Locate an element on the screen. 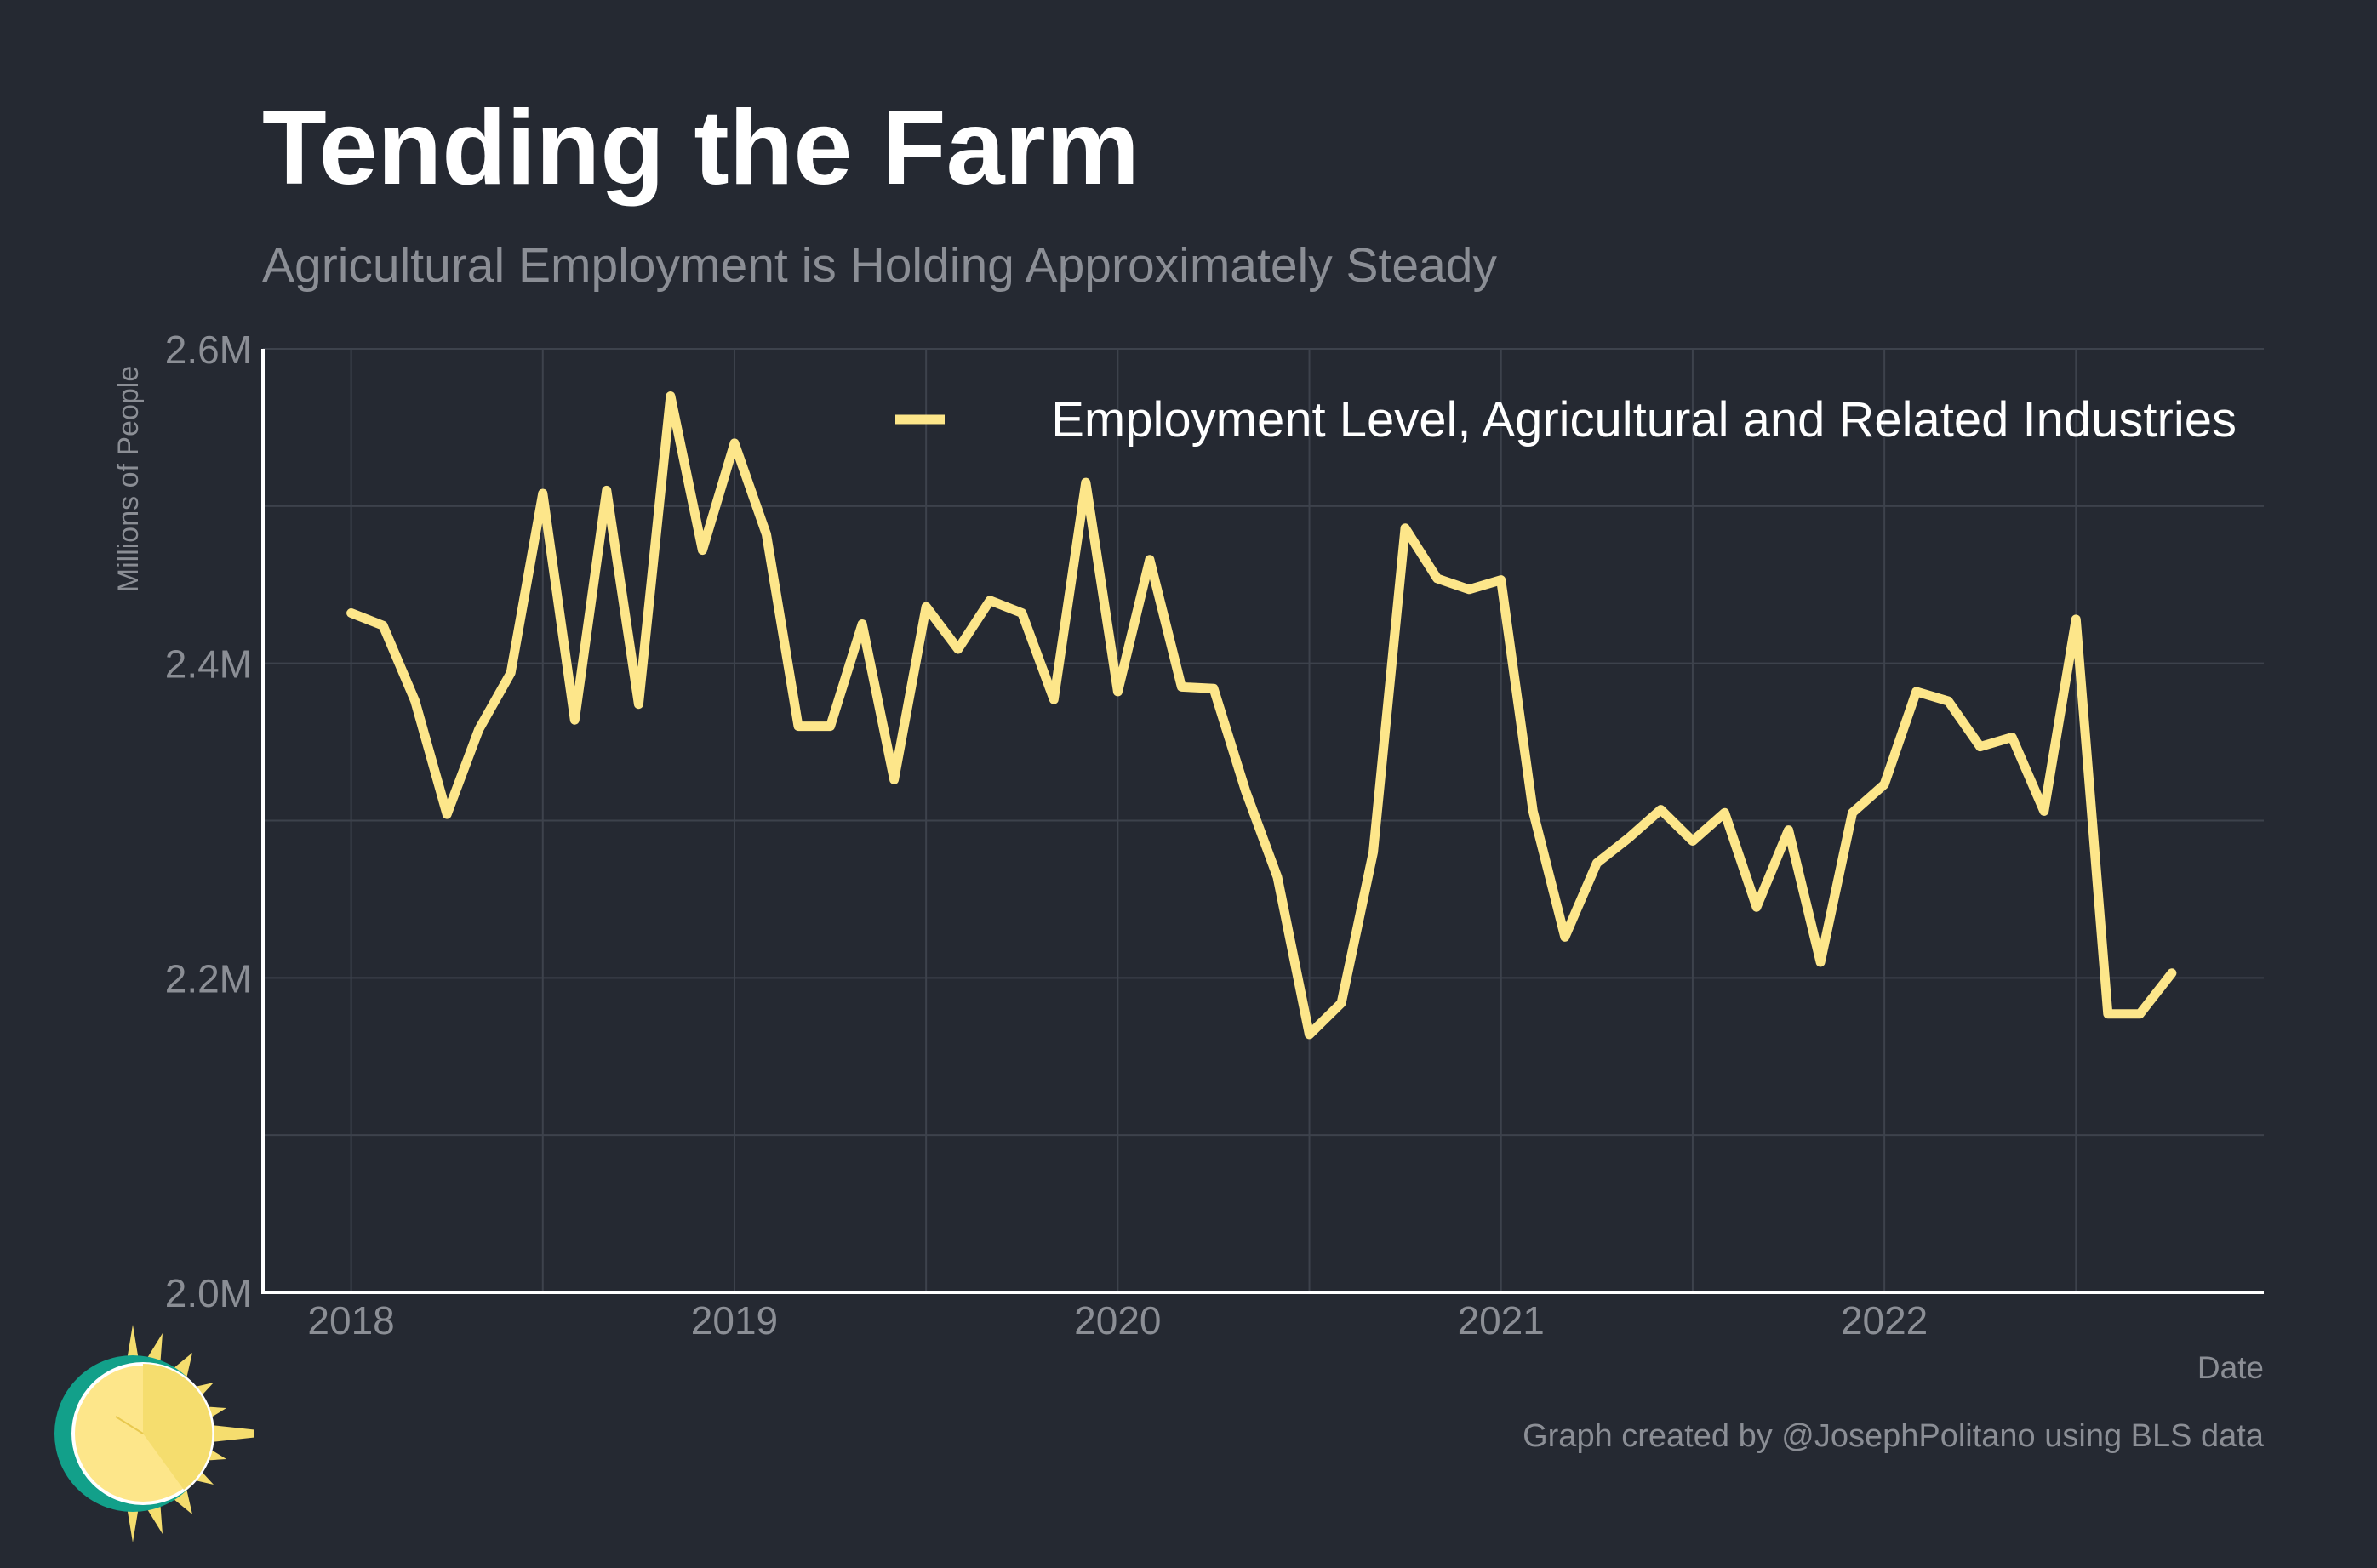 The height and width of the screenshot is (1568, 2377). x-tick-label: 2019 is located at coordinates (735, 1320).